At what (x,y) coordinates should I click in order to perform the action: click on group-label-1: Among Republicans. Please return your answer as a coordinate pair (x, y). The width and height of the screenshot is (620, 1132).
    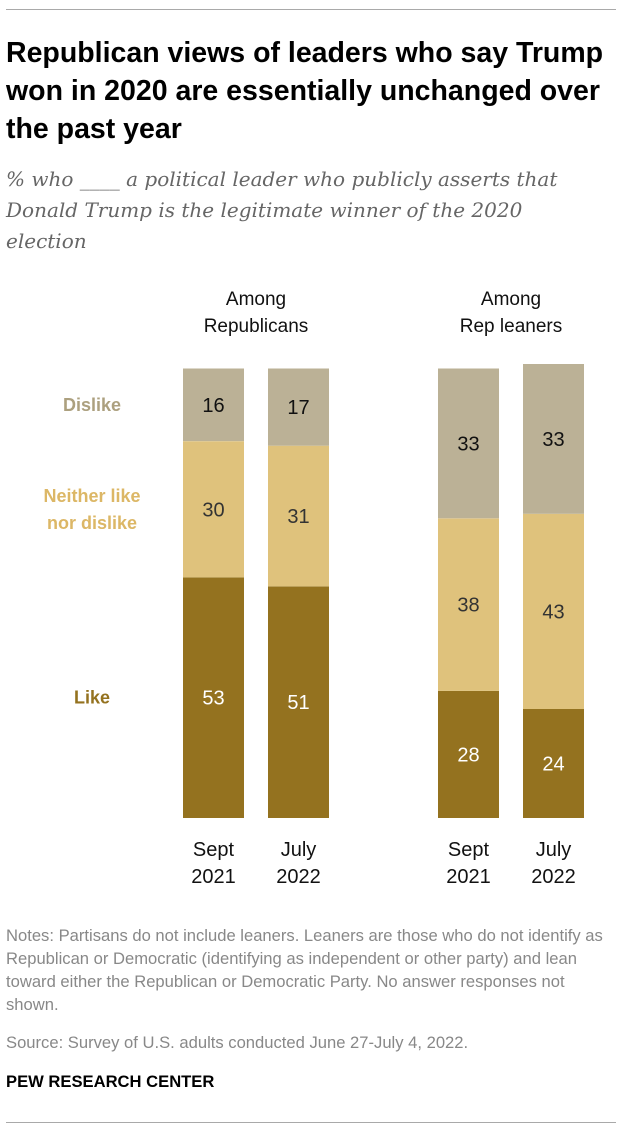
    Looking at the image, I should click on (256, 313).